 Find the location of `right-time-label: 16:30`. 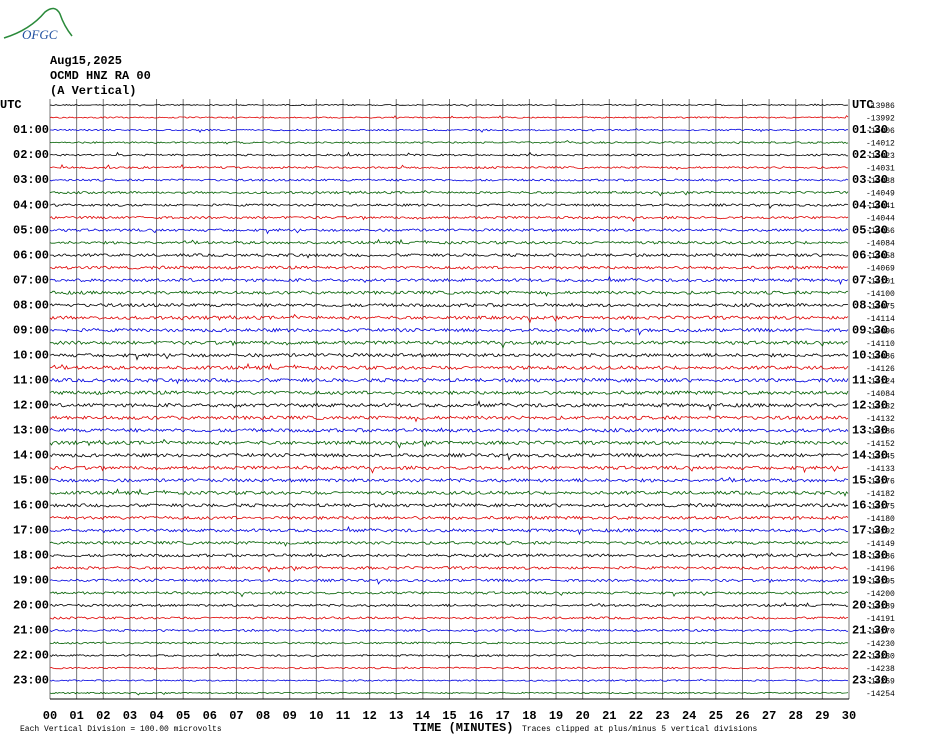

right-time-label: 16:30 is located at coordinates (870, 506).